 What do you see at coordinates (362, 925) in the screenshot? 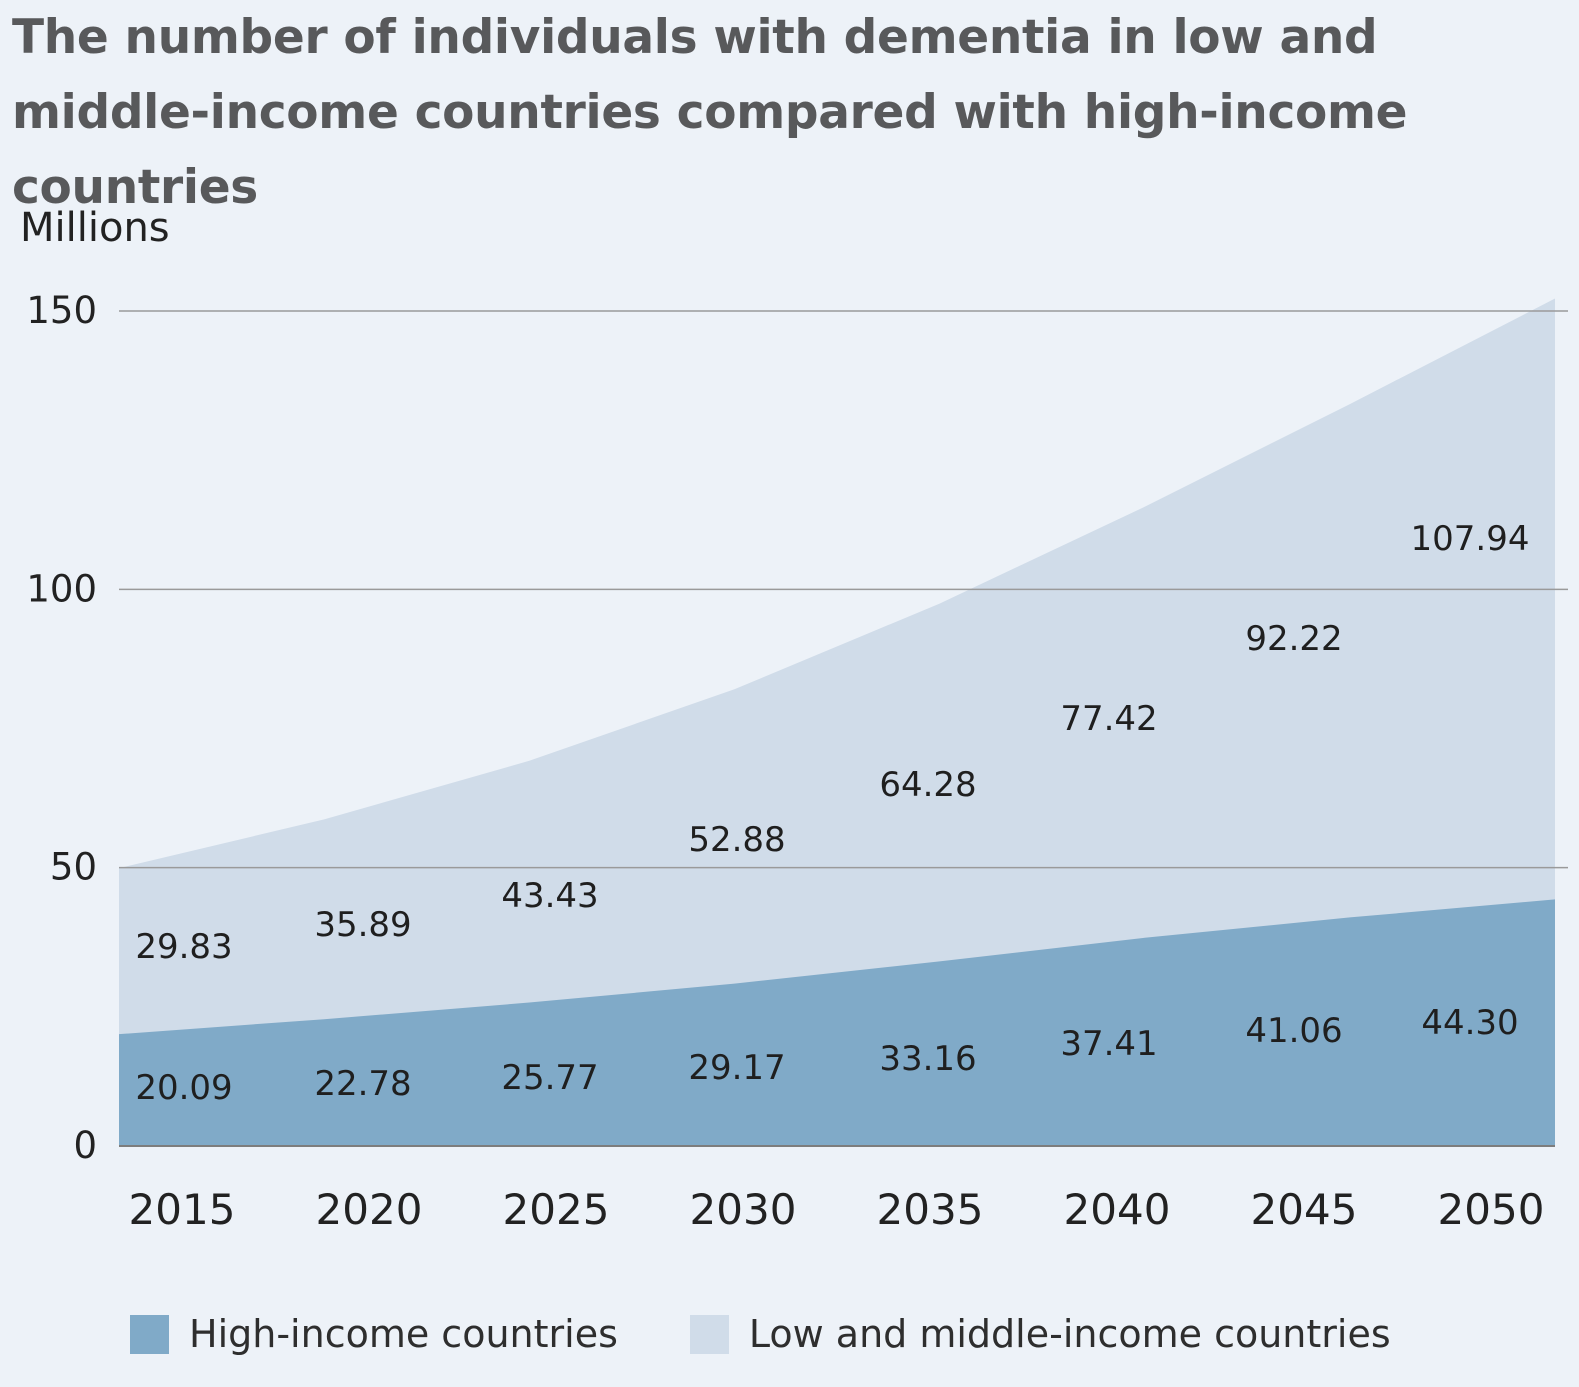
I see `data-label-low-middle-income: 35.89` at bounding box center [362, 925].